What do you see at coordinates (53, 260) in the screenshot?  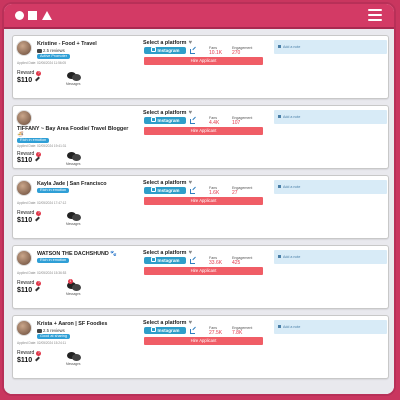 I see `status-badge: Rich in emotion` at bounding box center [53, 260].